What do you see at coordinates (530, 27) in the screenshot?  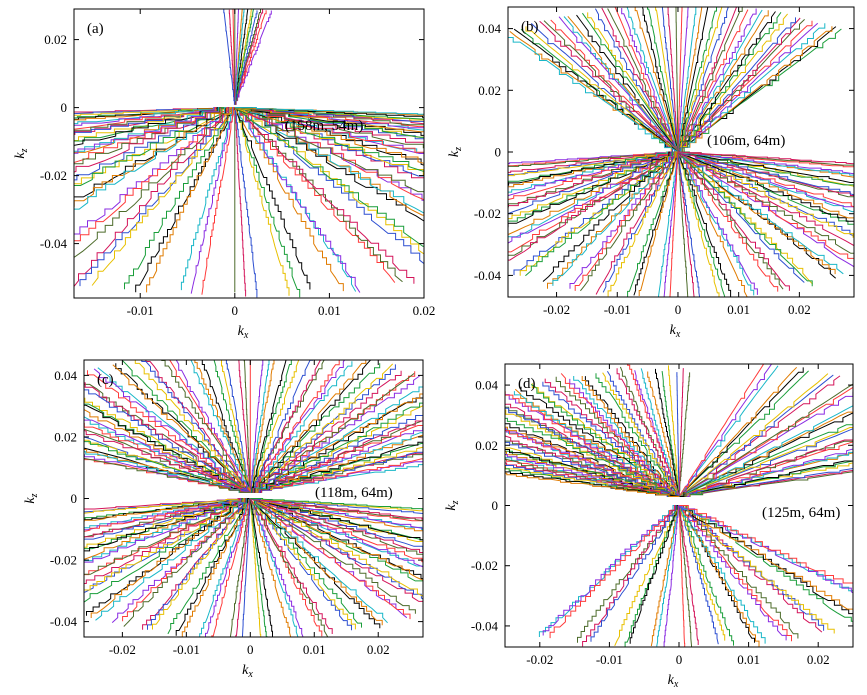 I see `panel-label: (b)` at bounding box center [530, 27].